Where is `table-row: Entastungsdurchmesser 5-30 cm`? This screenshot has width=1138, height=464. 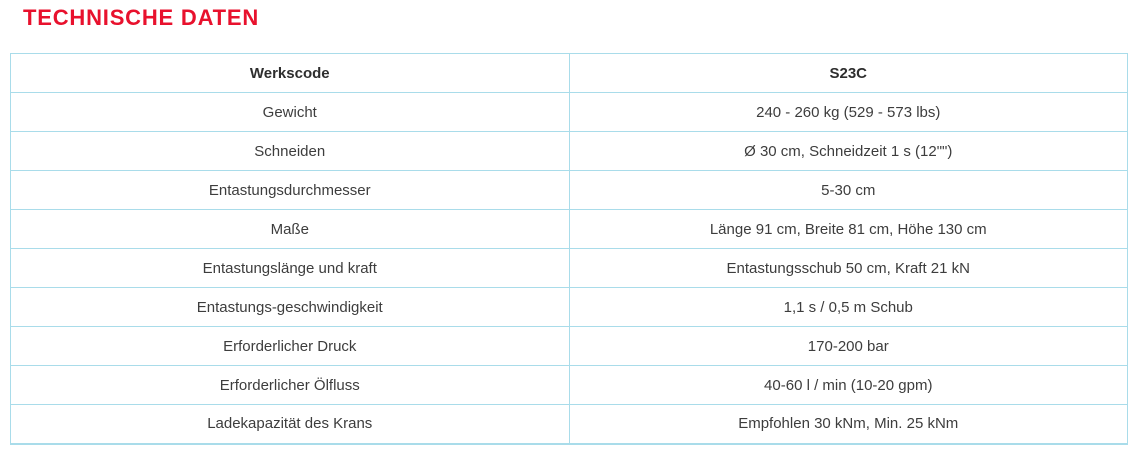 table-row: Entastungsdurchmesser 5-30 cm is located at coordinates (569, 190).